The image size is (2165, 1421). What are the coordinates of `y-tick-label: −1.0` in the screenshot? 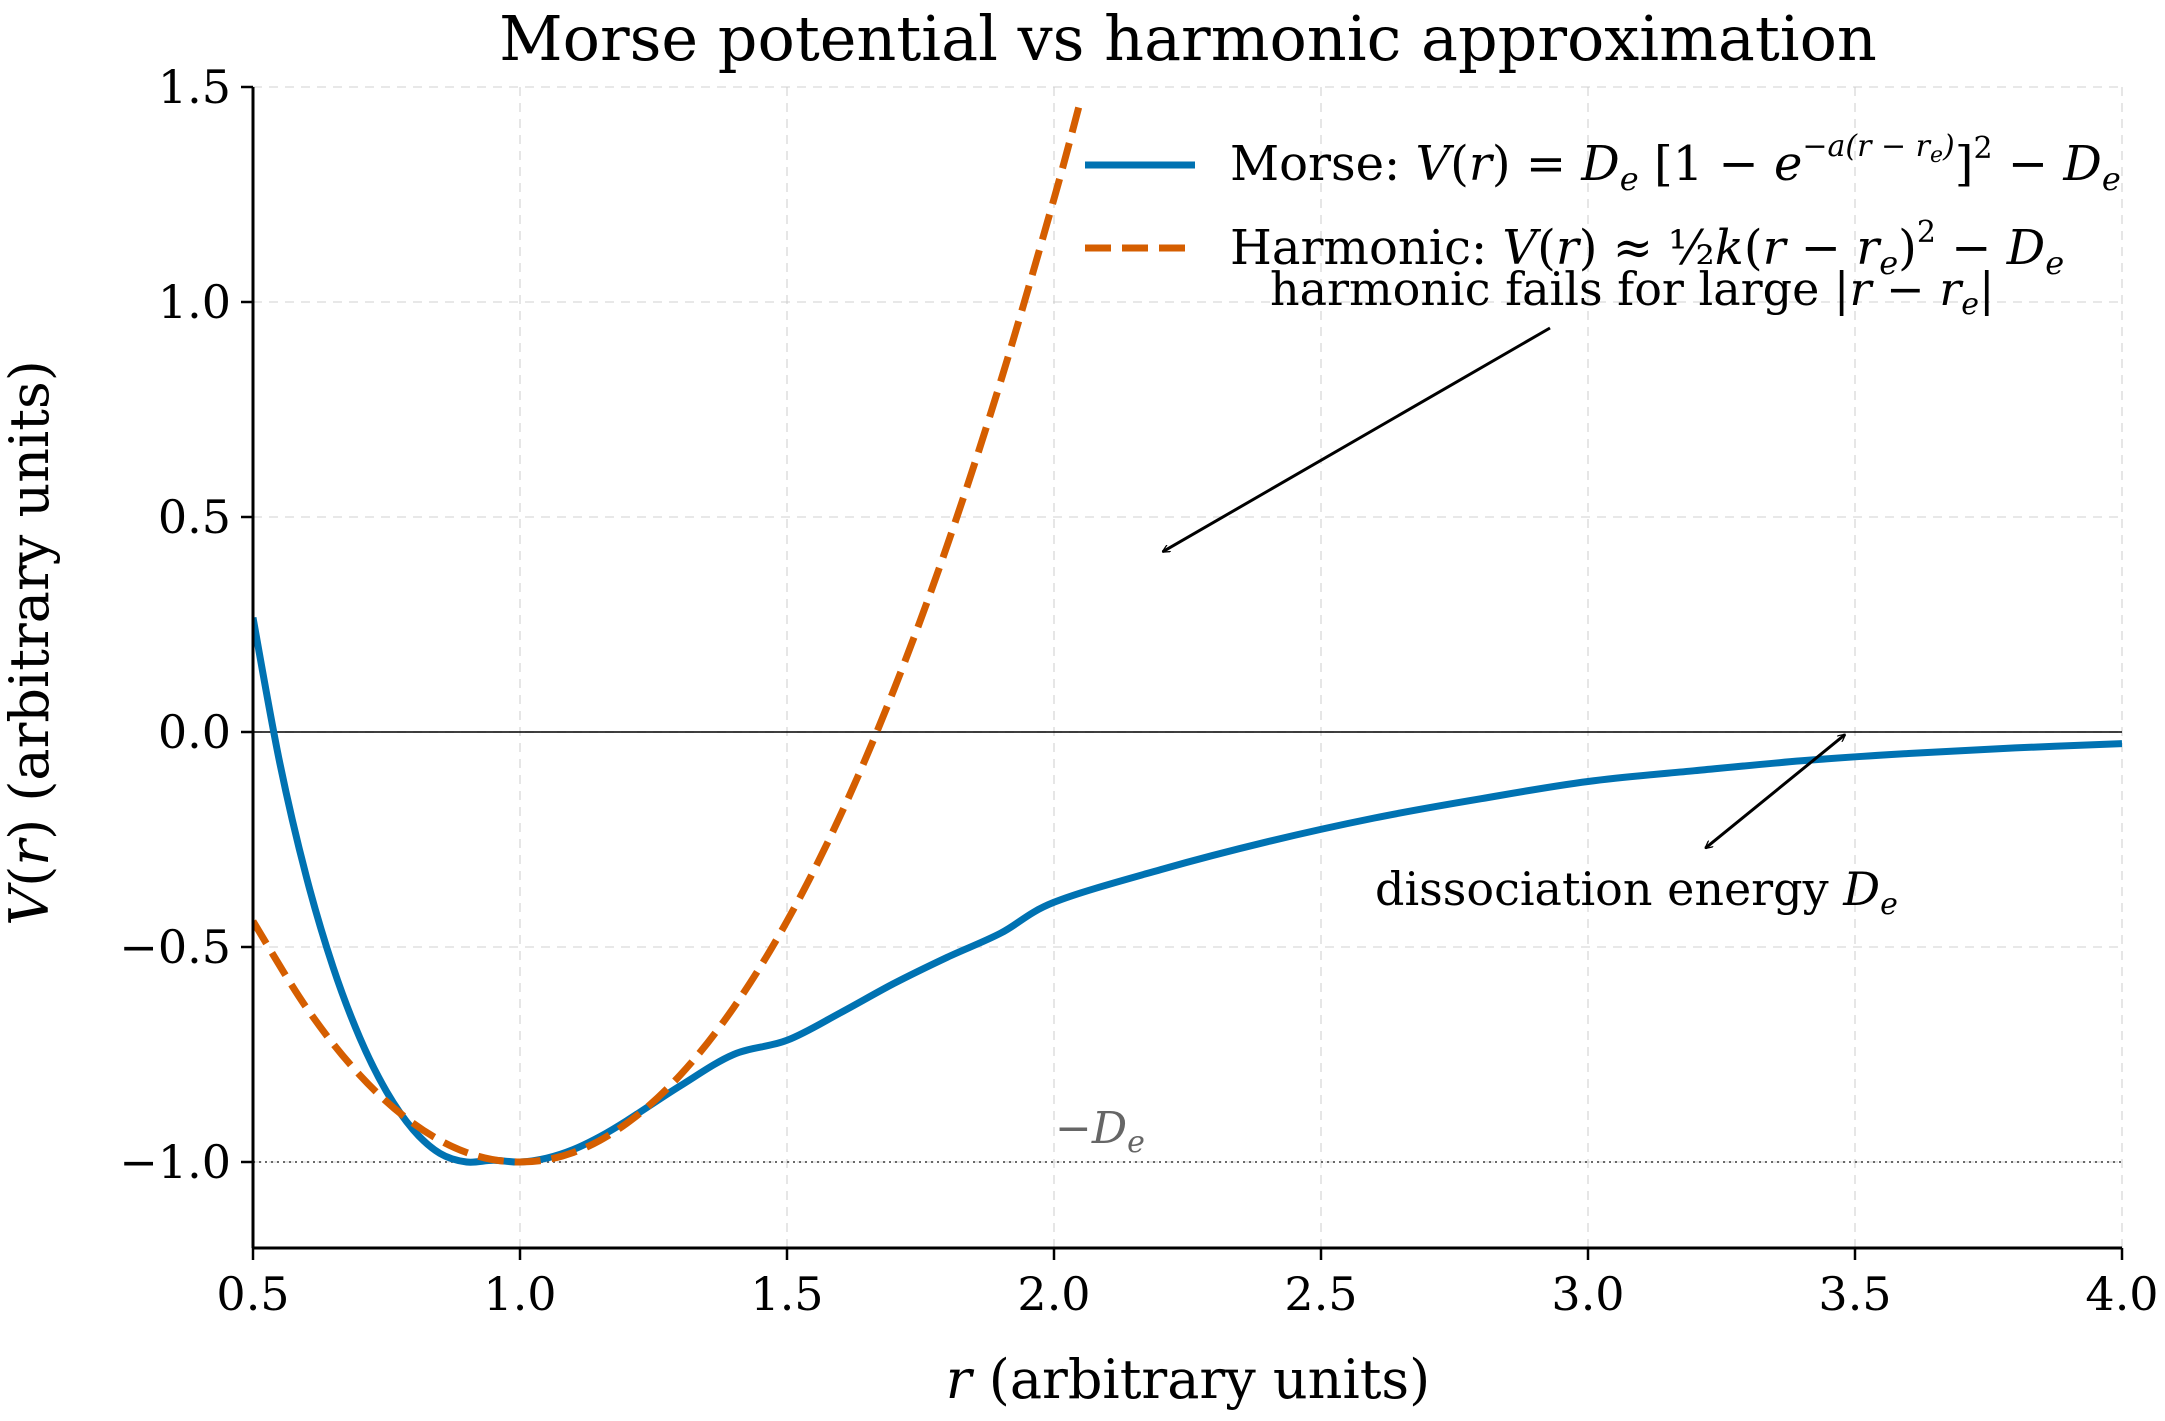 It's located at (175, 1162).